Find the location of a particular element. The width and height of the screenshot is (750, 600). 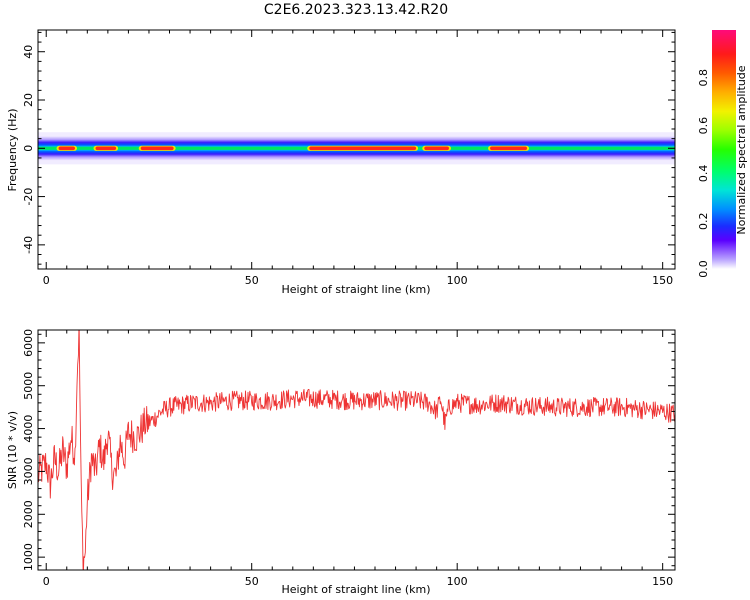

spectrogram-hot-segments is located at coordinates (293, 148).